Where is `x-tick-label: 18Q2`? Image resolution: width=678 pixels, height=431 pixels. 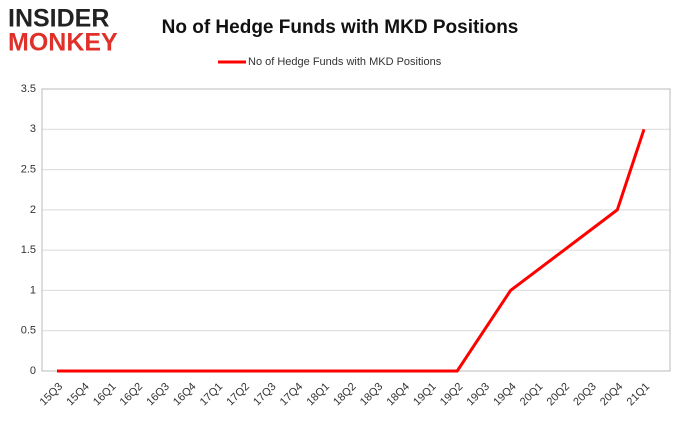 x-tick-label: 18Q2 is located at coordinates (345, 395).